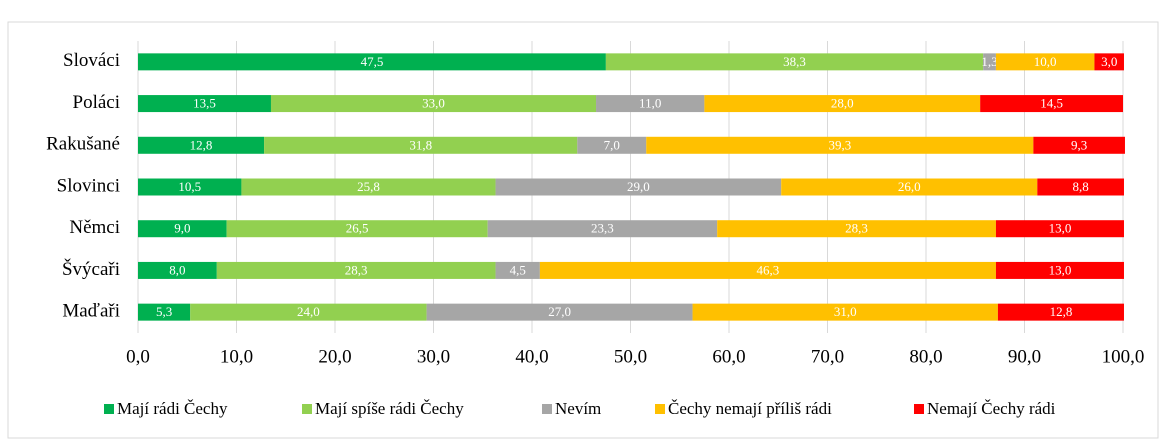 The height and width of the screenshot is (439, 1165). I want to click on data-label: 25,8, so click(368, 186).